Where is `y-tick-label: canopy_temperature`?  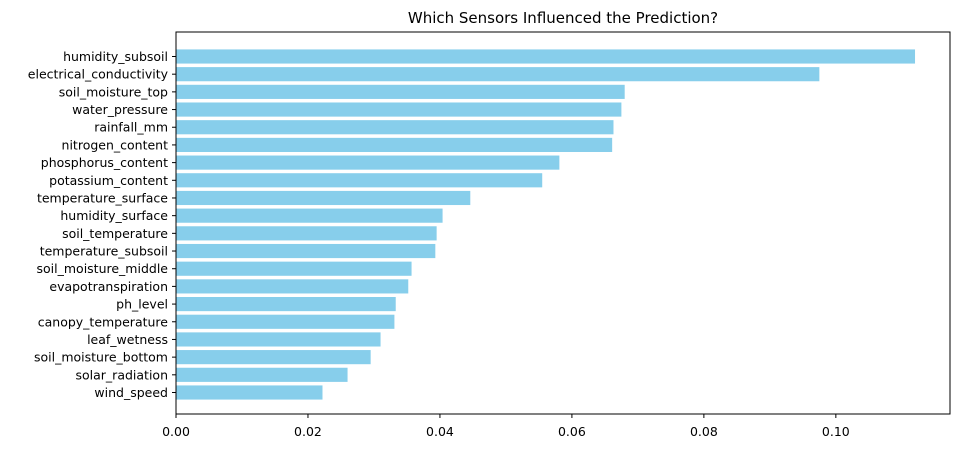
y-tick-label: canopy_temperature is located at coordinates (103, 321).